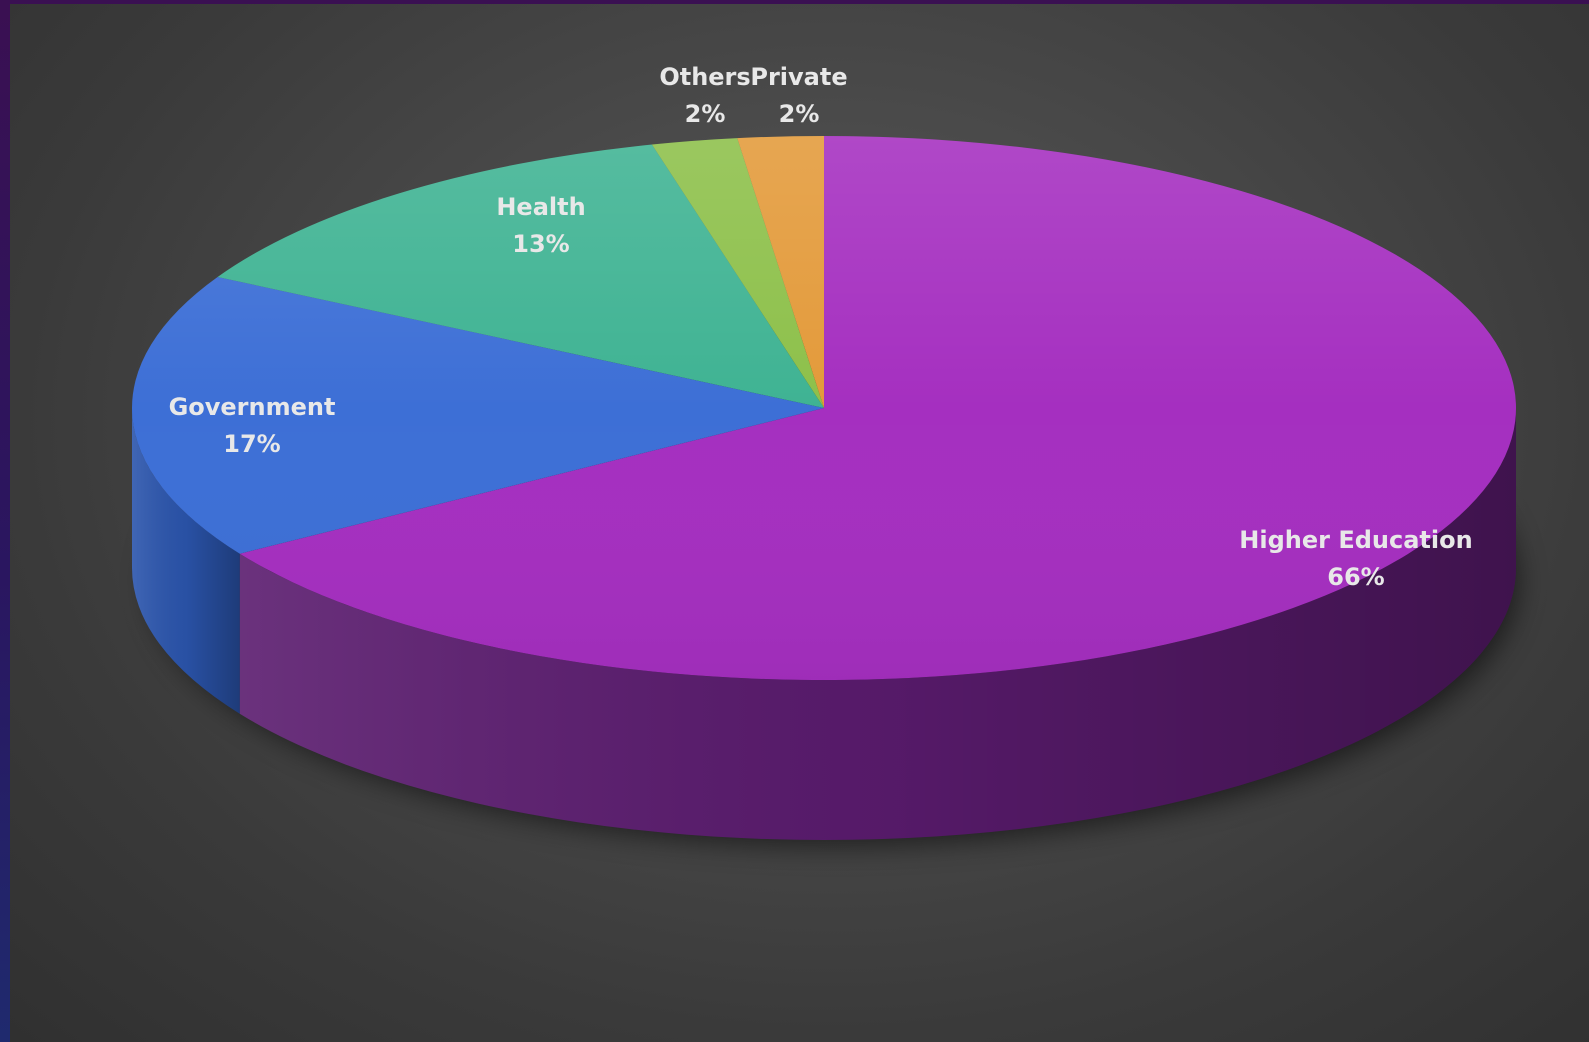  I want to click on slice-value-health: 13%, so click(540, 244).